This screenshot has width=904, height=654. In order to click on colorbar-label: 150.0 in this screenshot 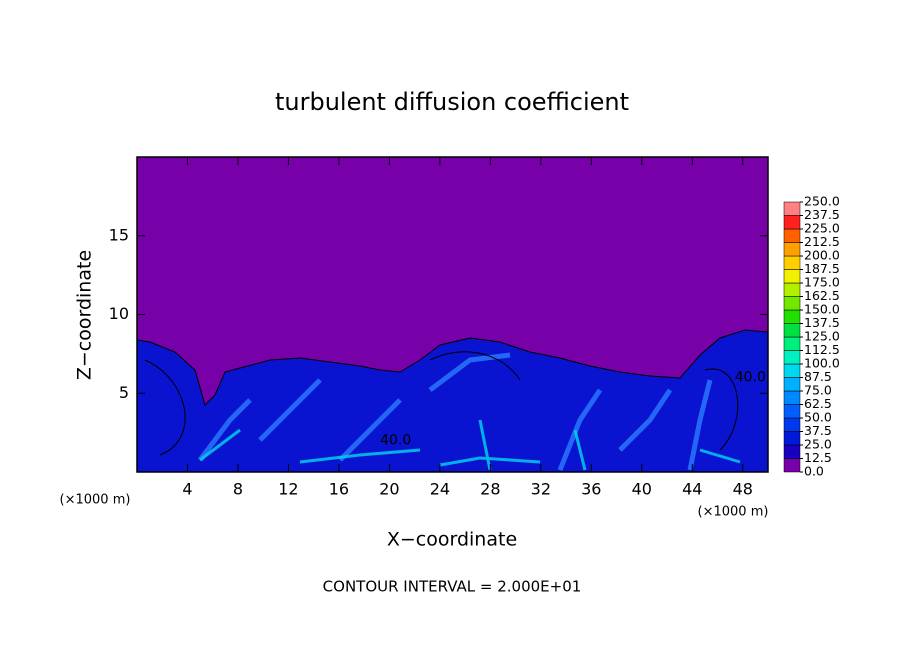, I will do `click(822, 309)`.